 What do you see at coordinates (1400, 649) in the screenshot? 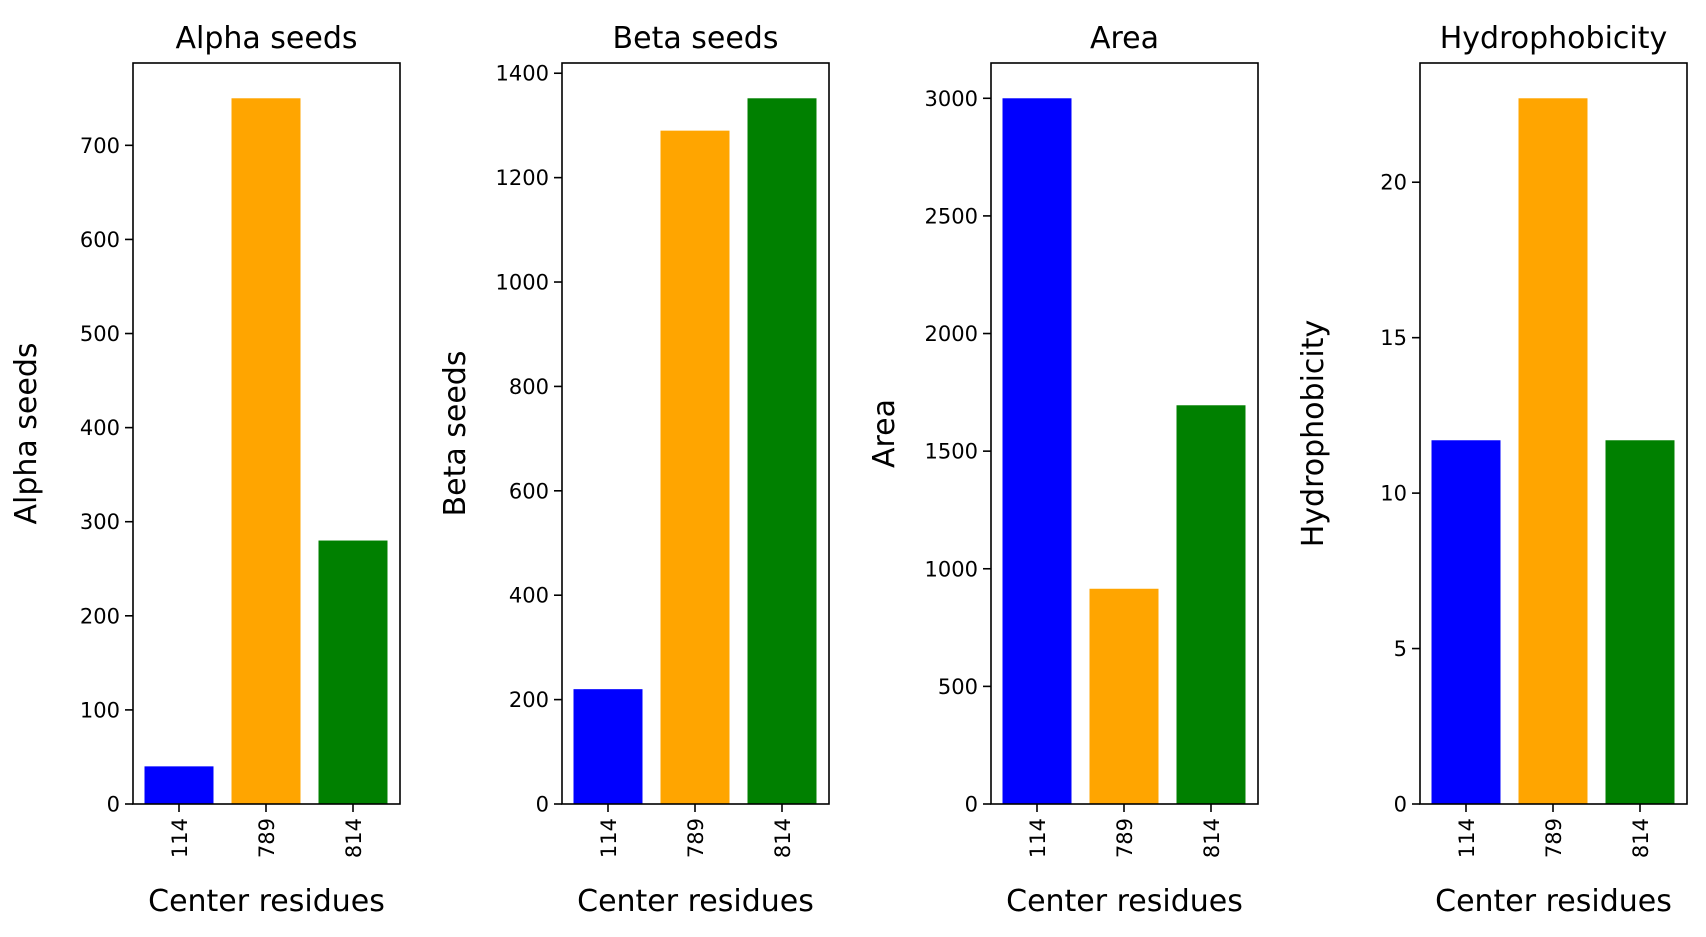
I see `y-tick-label: 5` at bounding box center [1400, 649].